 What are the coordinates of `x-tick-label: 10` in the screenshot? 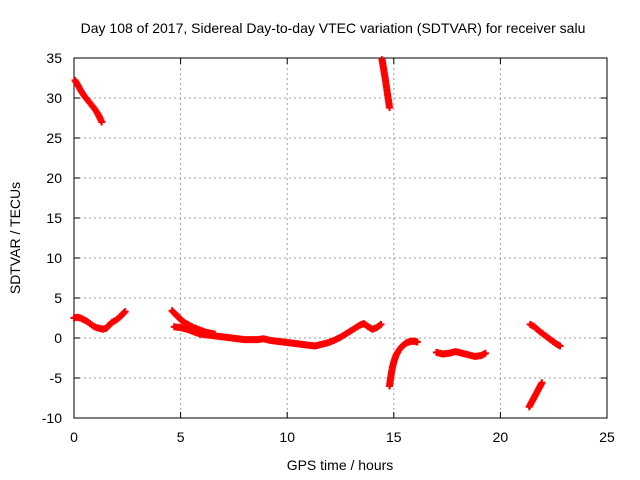 It's located at (287, 437).